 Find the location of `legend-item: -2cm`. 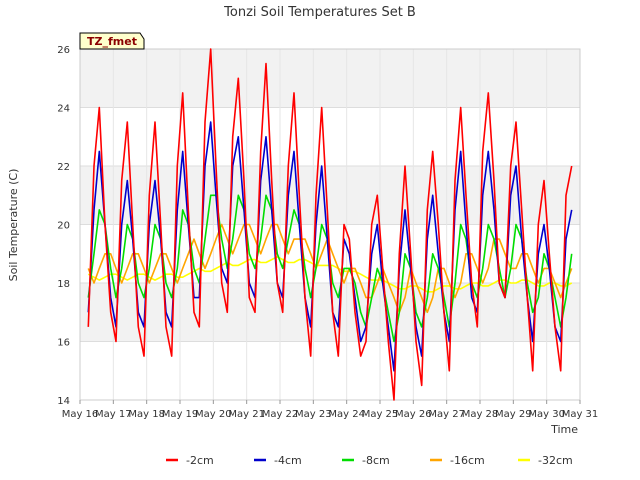

legend-item: -2cm is located at coordinates (190, 460).